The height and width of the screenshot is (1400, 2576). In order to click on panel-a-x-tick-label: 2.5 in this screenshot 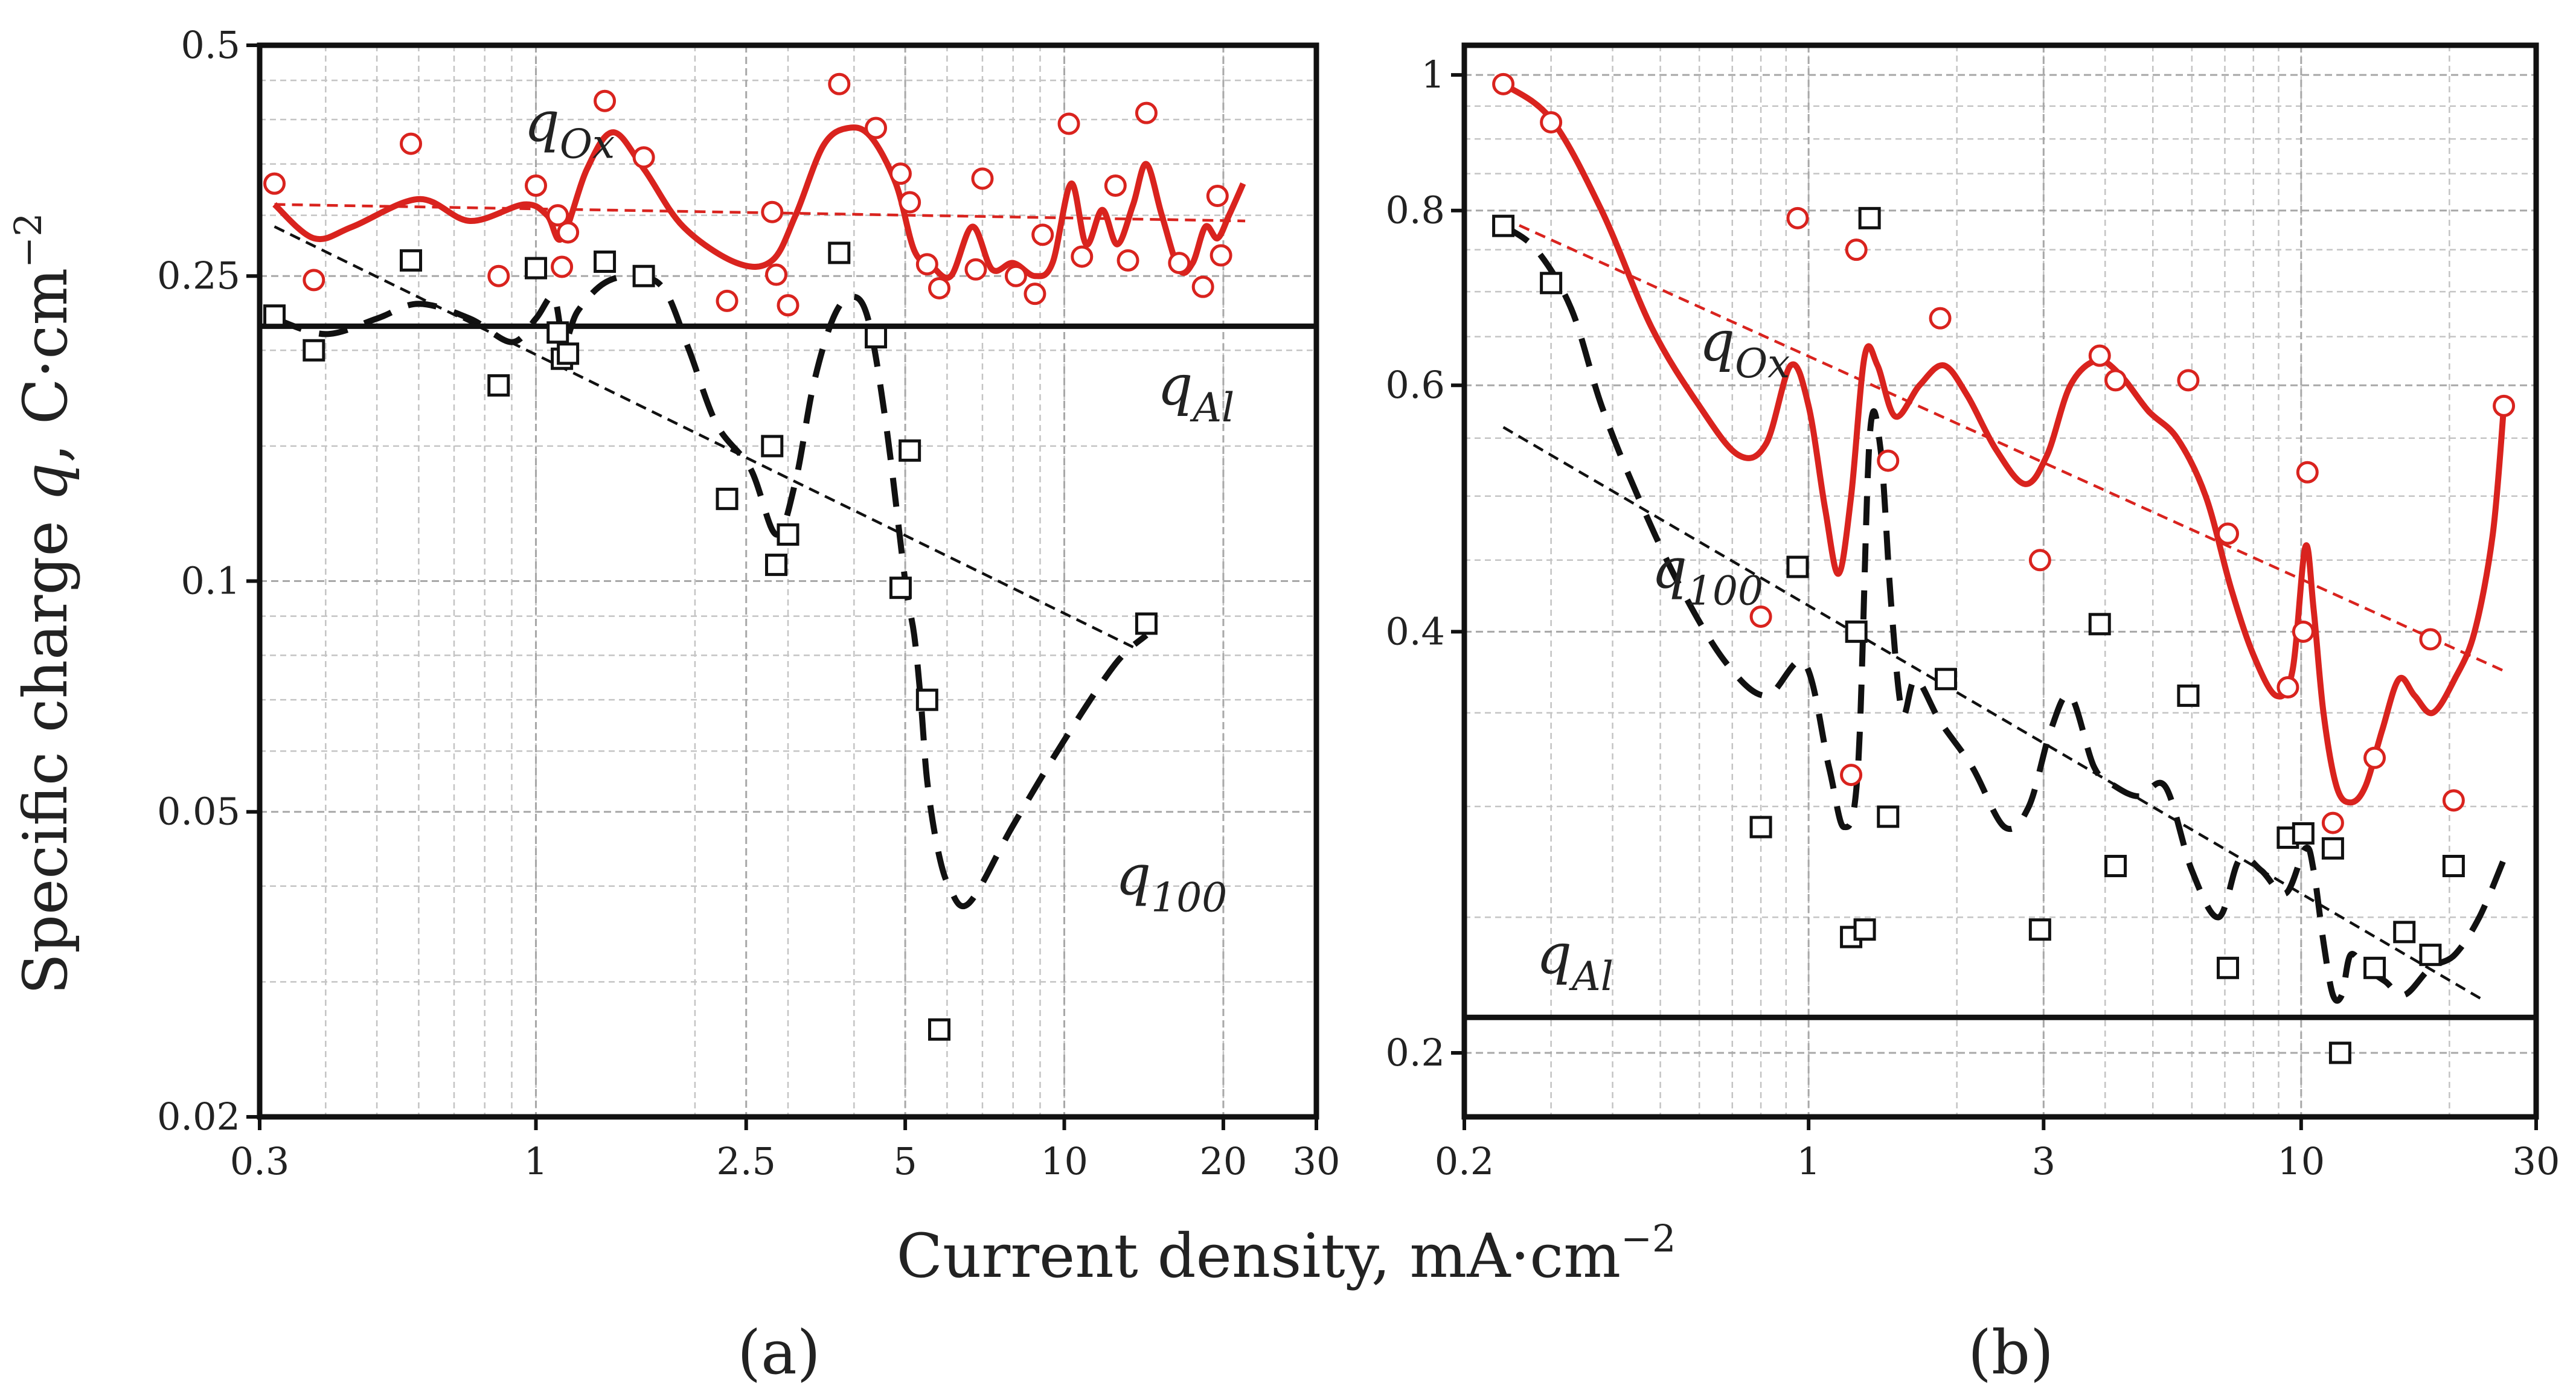, I will do `click(746, 1161)`.